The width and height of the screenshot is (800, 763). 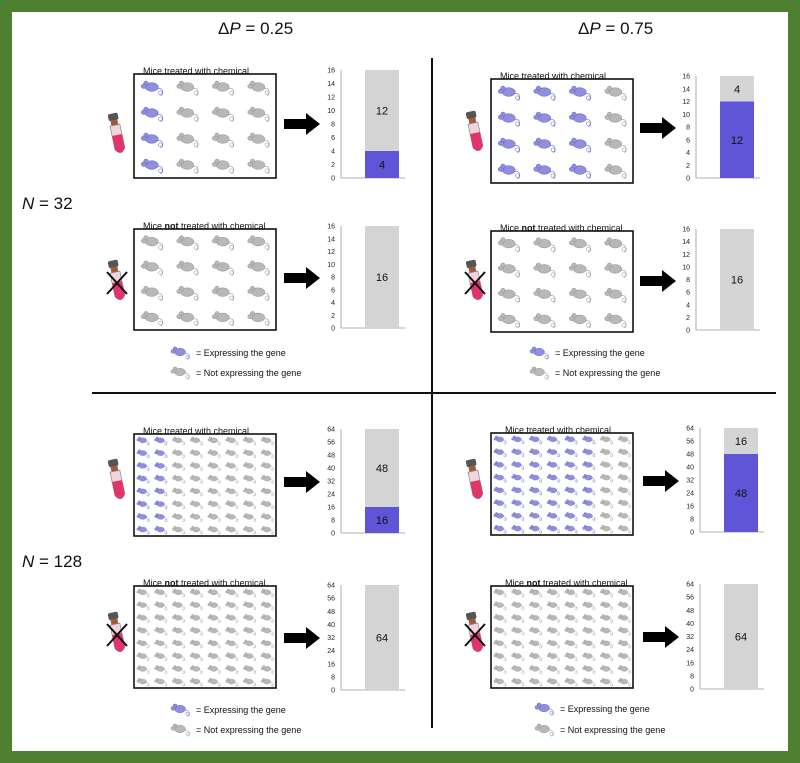 I want to click on panel-label-not-treated: Mice not treated with chemical, so click(x=204, y=583).